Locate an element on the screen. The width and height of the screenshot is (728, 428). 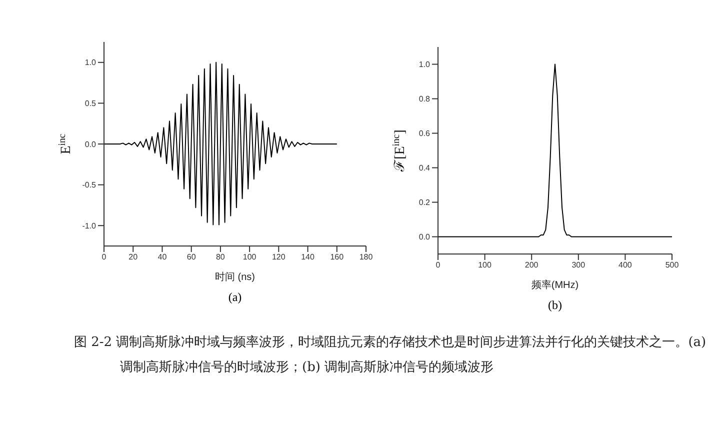
x-tick-label: 60 is located at coordinates (191, 257).